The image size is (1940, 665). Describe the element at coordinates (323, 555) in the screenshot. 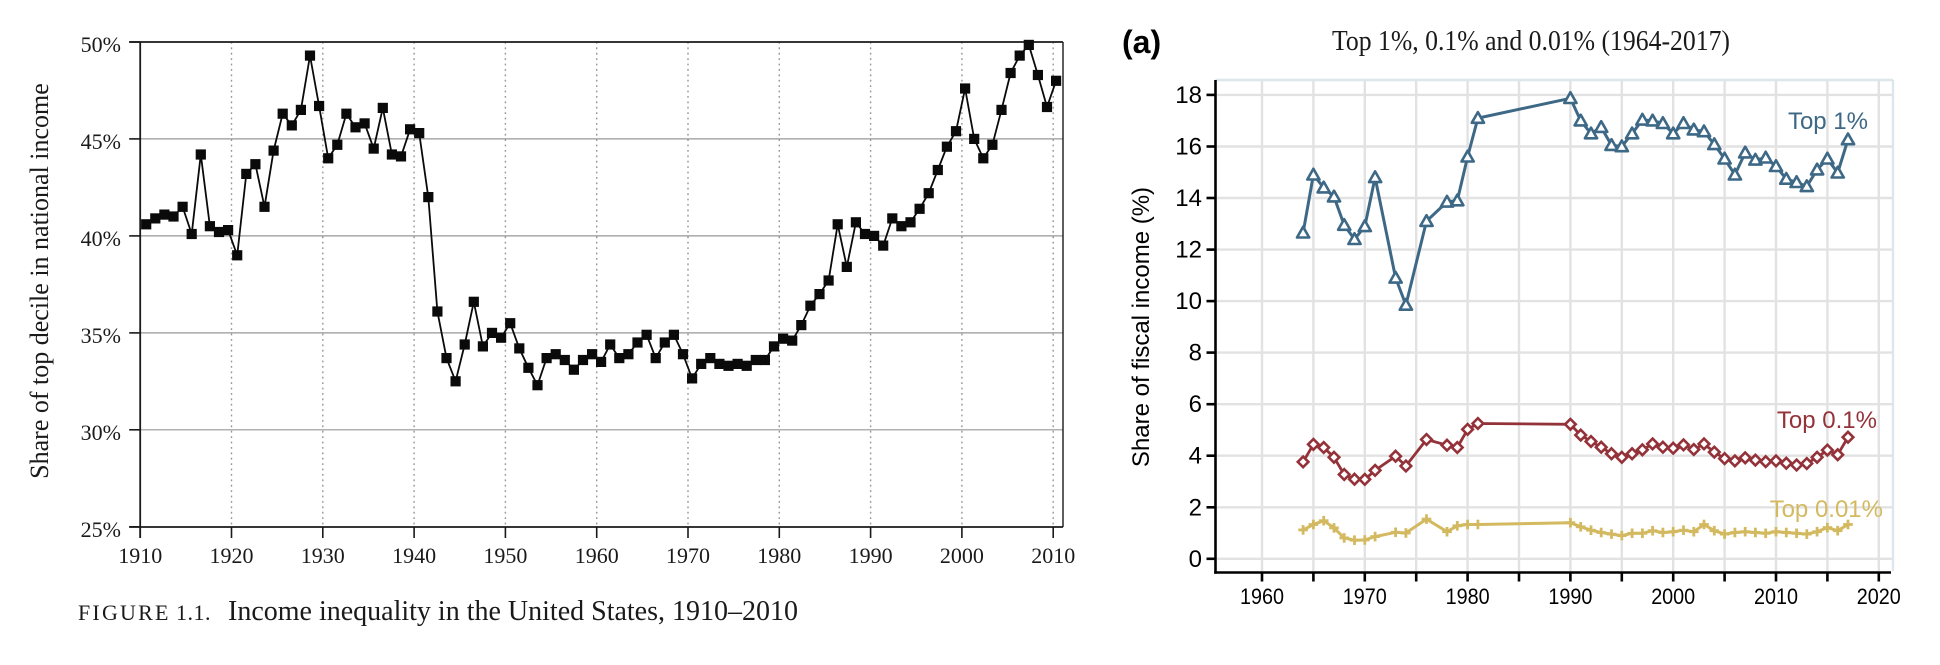

I see `svg-text: 1930` at that location.